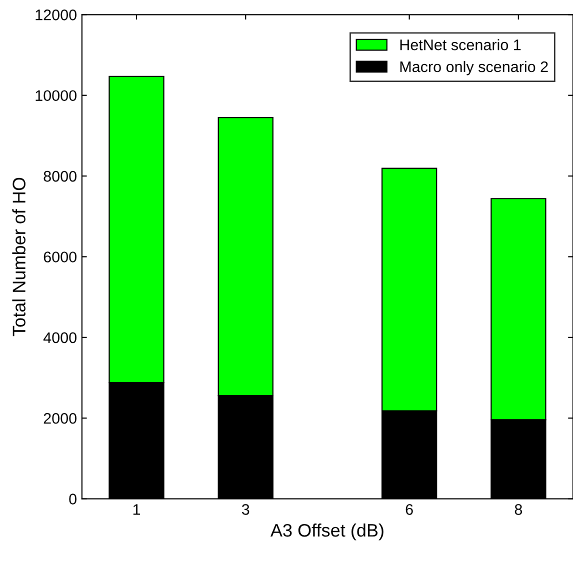 The height and width of the screenshot is (563, 573). Describe the element at coordinates (518, 509) in the screenshot. I see `x-tick-label: 8` at that location.